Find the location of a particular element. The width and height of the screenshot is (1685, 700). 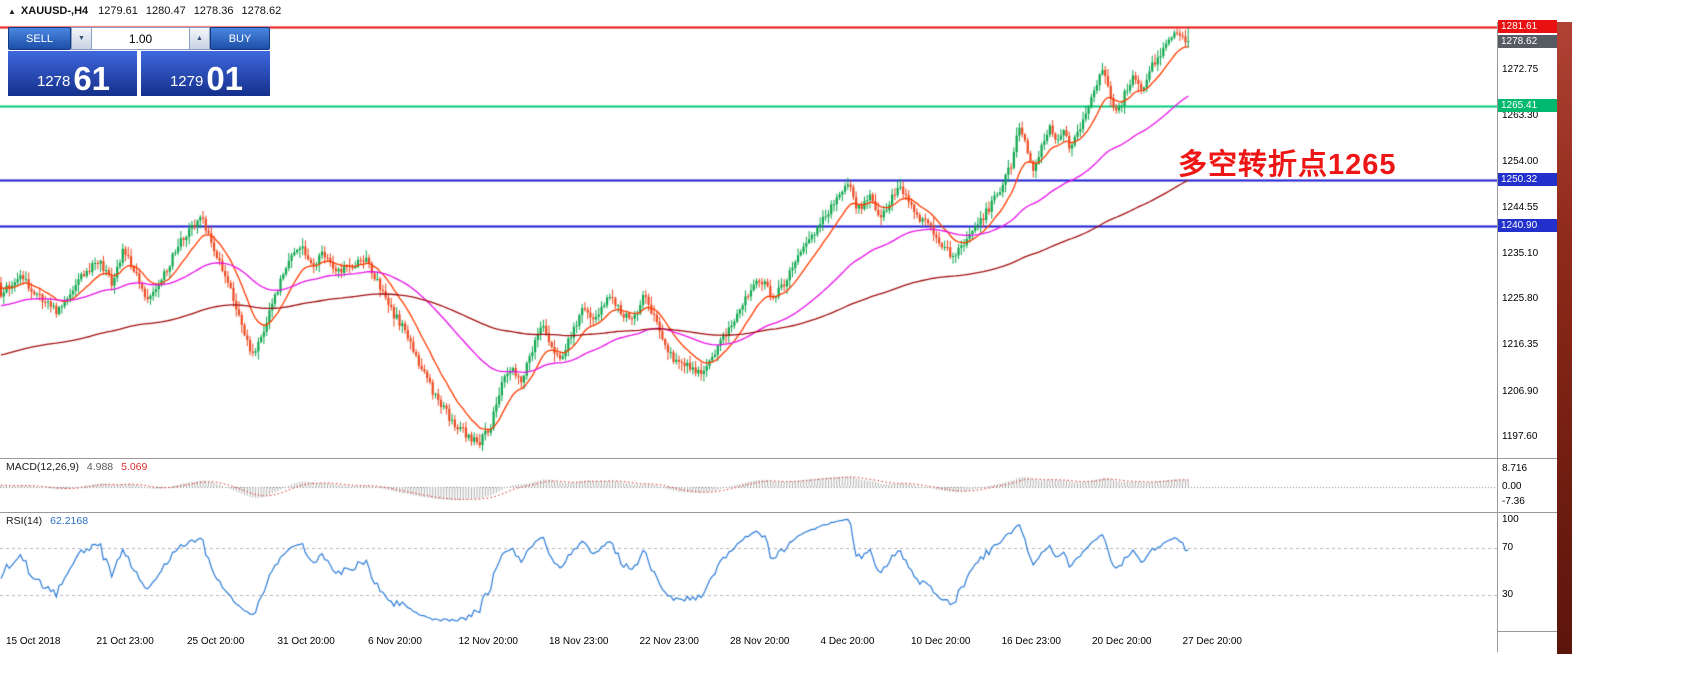

rsi-name: RSI(14) is located at coordinates (24, 521).